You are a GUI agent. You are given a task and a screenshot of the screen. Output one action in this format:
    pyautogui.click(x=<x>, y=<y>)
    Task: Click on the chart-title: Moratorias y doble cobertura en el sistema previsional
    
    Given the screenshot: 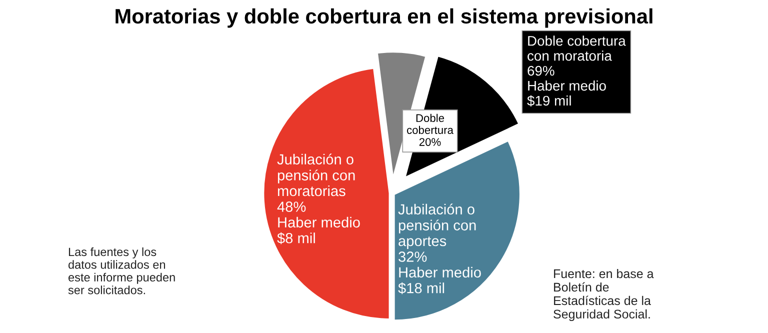 What is the action you would take?
    pyautogui.click(x=384, y=18)
    